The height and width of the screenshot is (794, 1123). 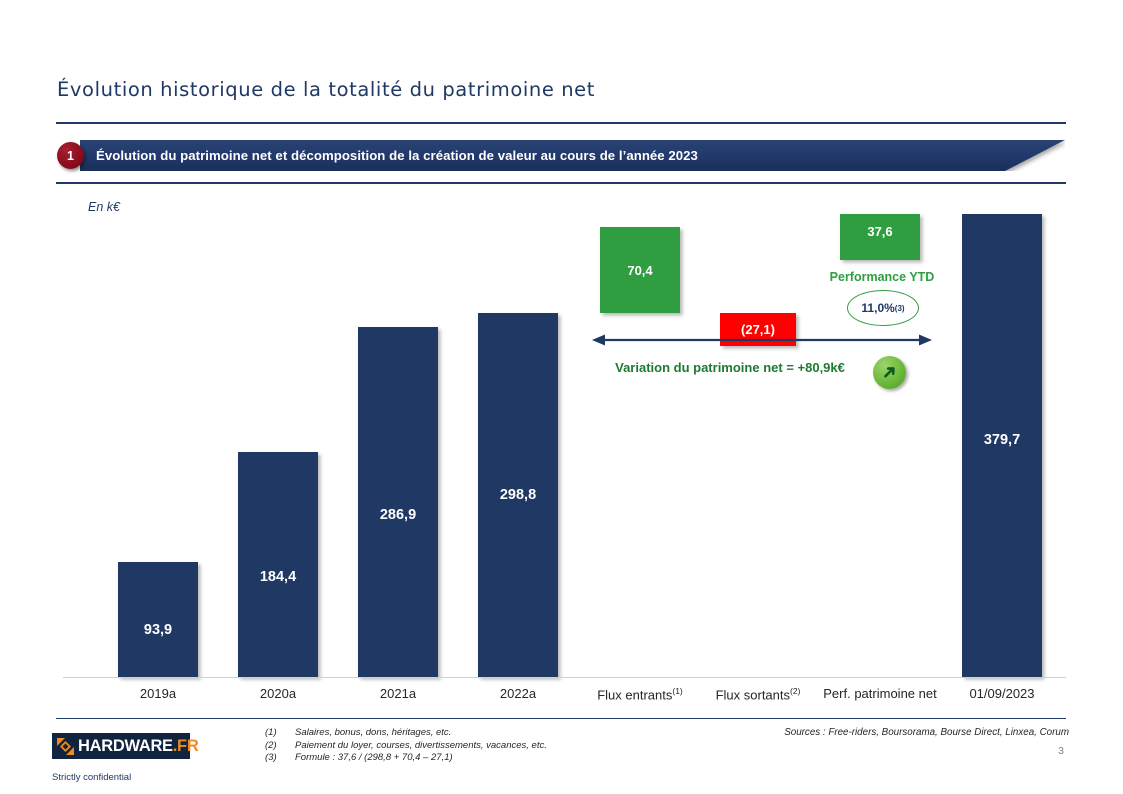 What do you see at coordinates (185, 745) in the screenshot?
I see `logo-tld: .FR` at bounding box center [185, 745].